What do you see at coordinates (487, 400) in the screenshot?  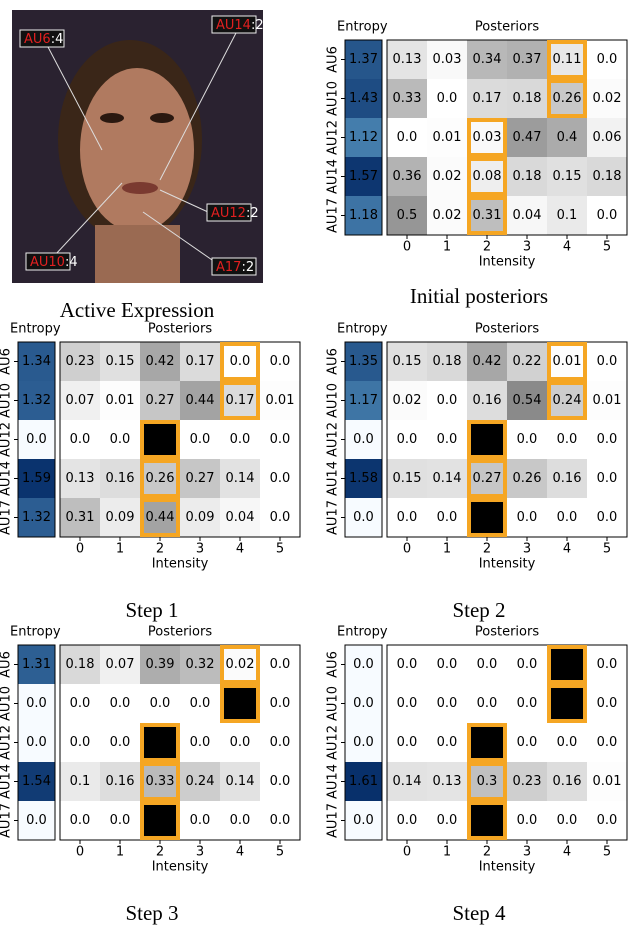 I see `posterior-label: 0.16` at bounding box center [487, 400].